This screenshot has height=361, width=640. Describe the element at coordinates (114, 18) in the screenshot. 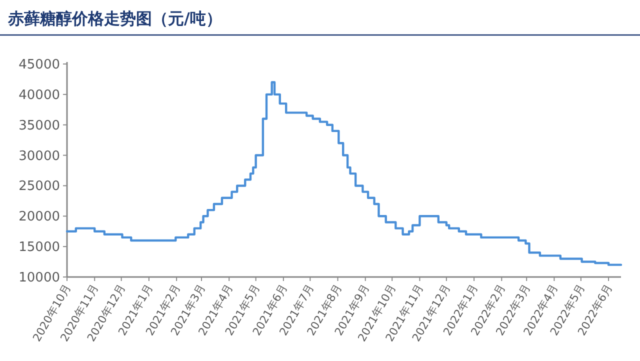

I see `chart-title: 赤藓糖醇价格走势图（元/吨）` at that location.